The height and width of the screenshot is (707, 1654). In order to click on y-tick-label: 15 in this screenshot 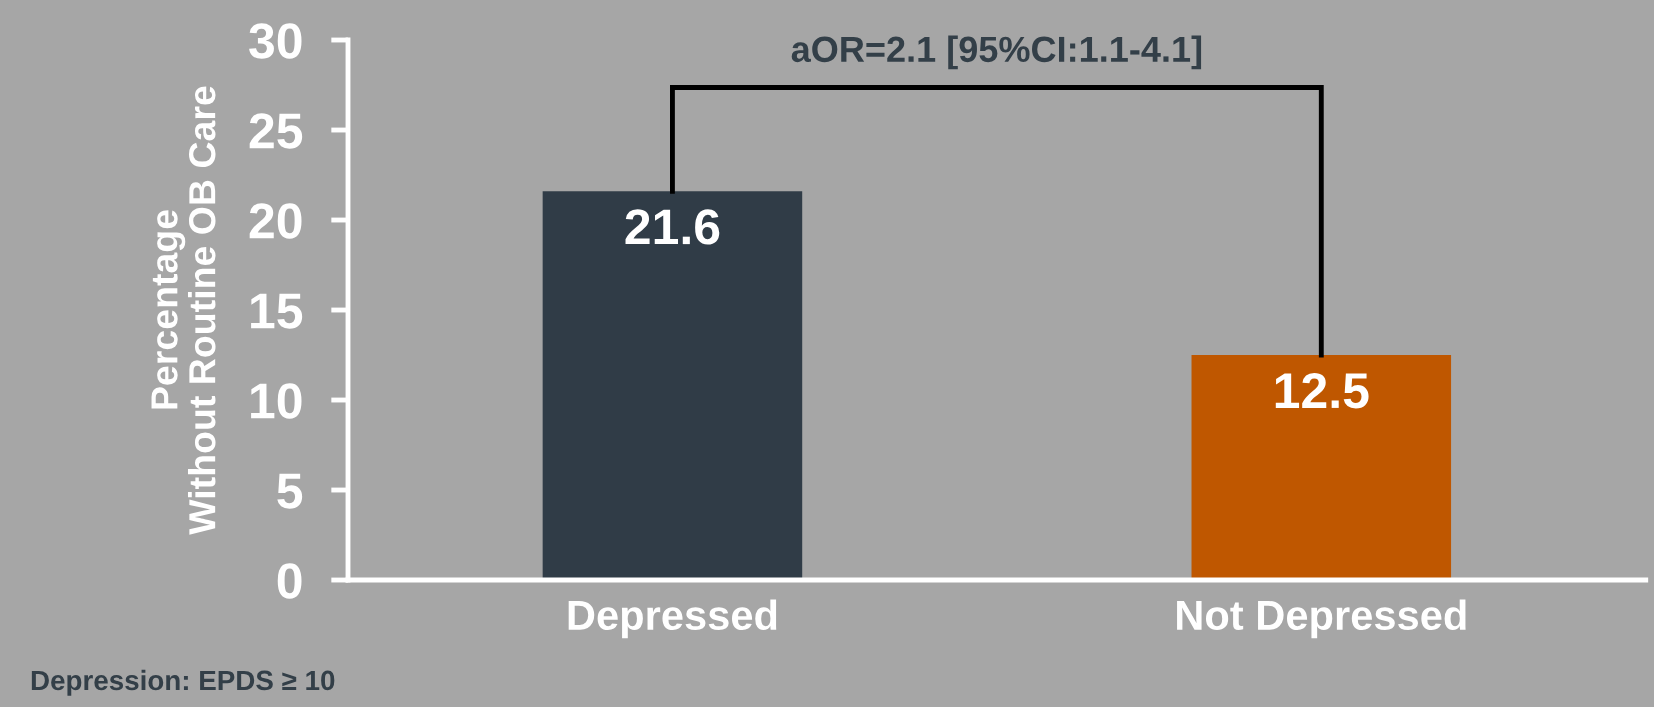, I will do `click(277, 311)`.